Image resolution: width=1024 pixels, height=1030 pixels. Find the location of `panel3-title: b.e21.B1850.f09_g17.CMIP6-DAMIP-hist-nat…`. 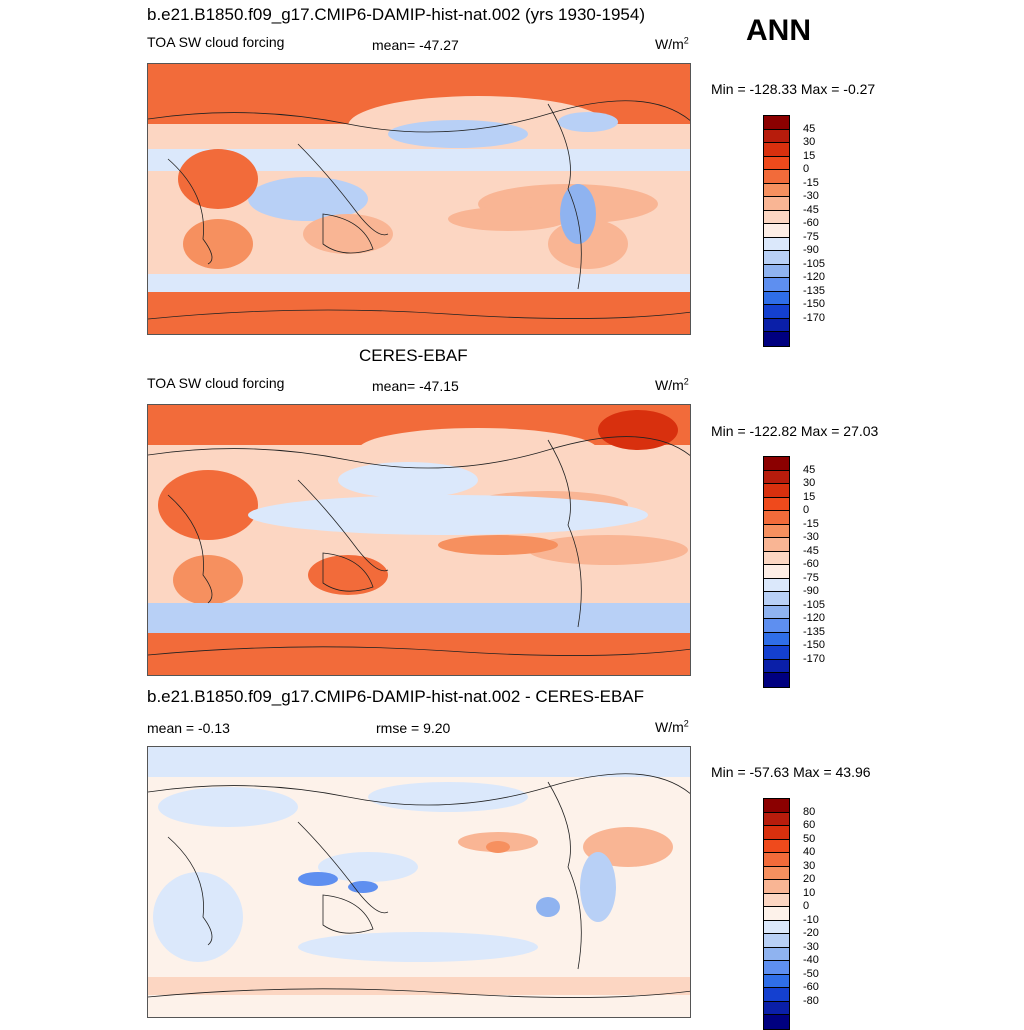

panel3-title: b.e21.B1850.f09_g17.CMIP6-DAMIP-hist-nat… is located at coordinates (396, 696).